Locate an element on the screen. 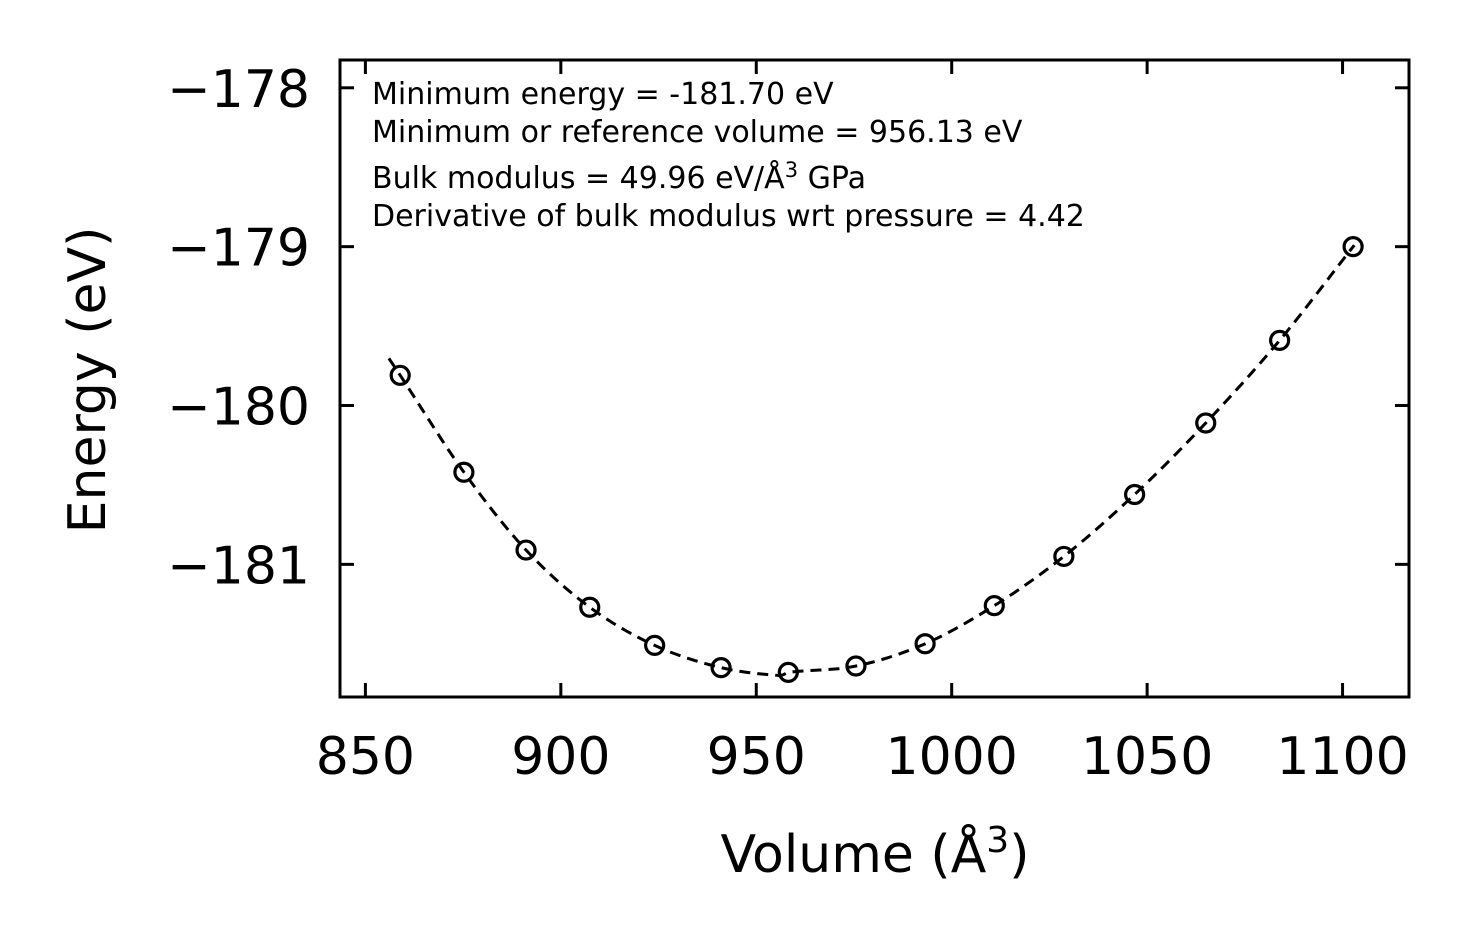  x-tick-label: 1000 is located at coordinates (952, 757).